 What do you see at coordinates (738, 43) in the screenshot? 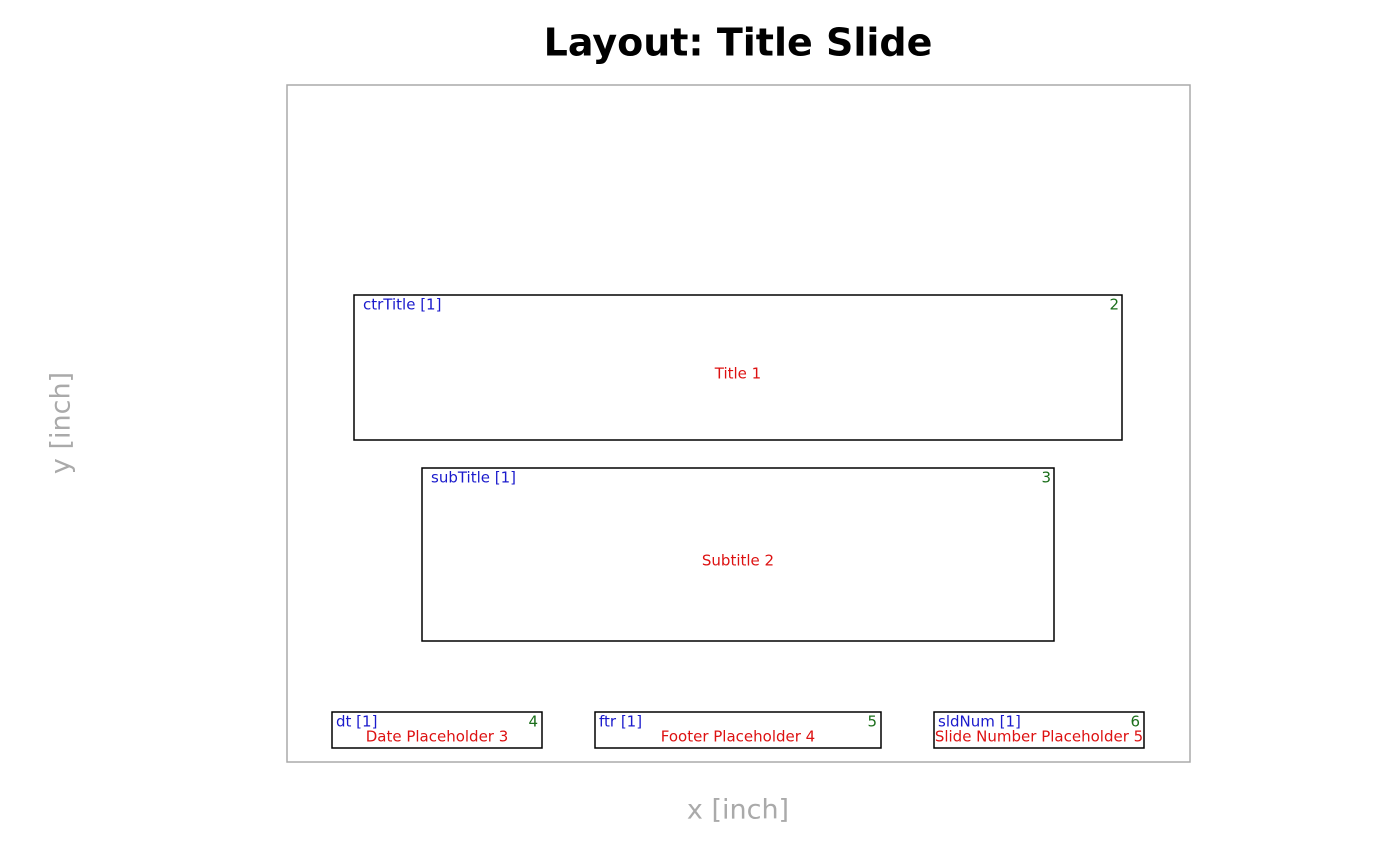
I see `title: Layout: Title Slide` at bounding box center [738, 43].